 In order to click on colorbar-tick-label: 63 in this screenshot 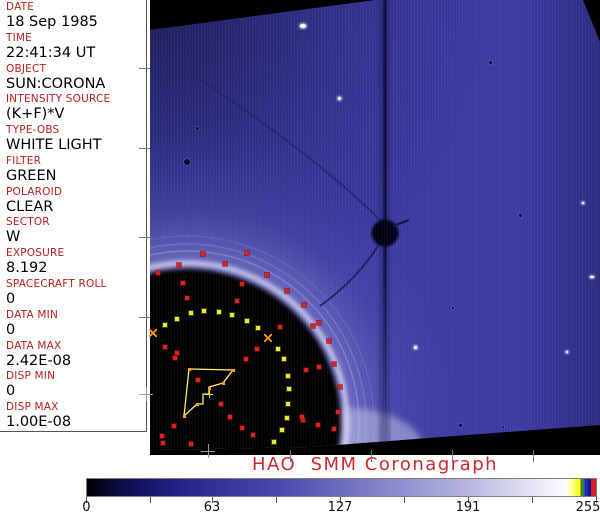, I will do `click(212, 507)`.